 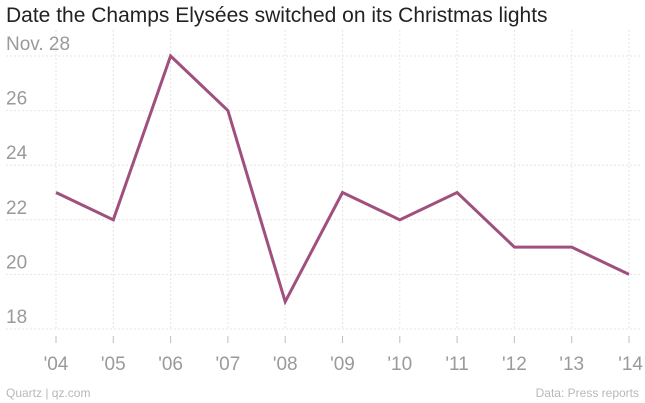 I want to click on y-tick-label: 20, so click(x=16, y=262).